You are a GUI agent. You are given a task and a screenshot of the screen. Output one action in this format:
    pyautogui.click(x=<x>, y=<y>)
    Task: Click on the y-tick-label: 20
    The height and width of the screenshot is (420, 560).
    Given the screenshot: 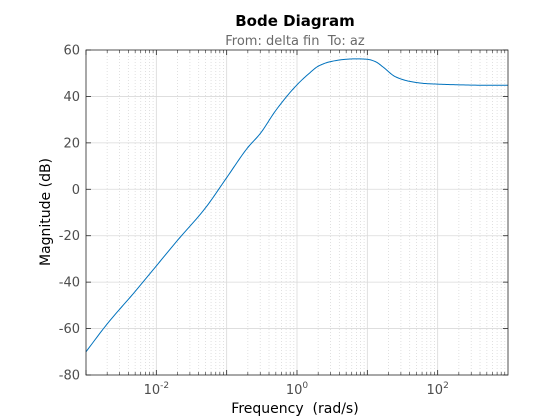 What is the action you would take?
    pyautogui.click(x=71, y=143)
    